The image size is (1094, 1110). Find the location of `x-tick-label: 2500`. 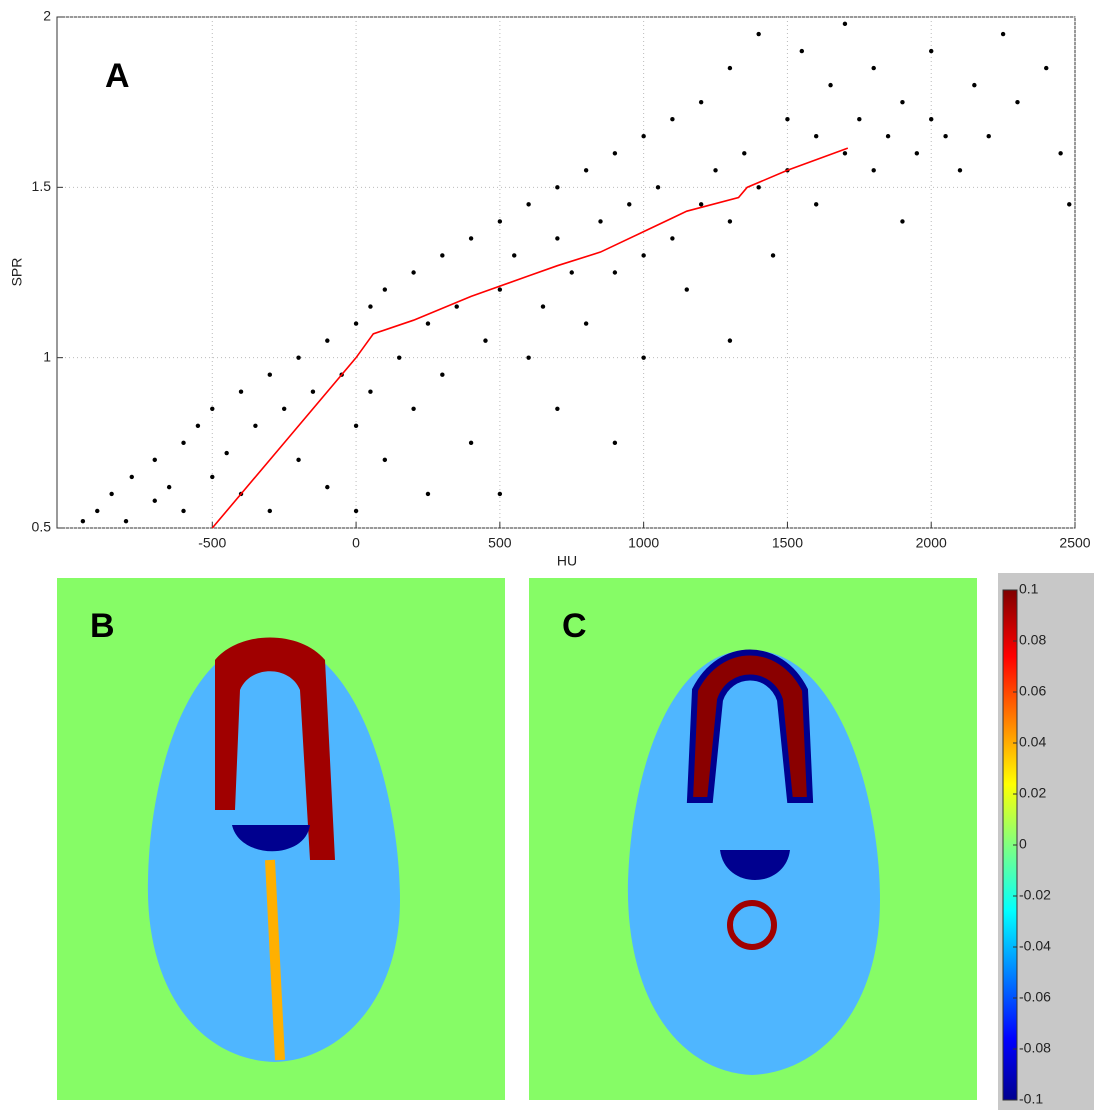

x-tick-label: 2500 is located at coordinates (1074, 543).